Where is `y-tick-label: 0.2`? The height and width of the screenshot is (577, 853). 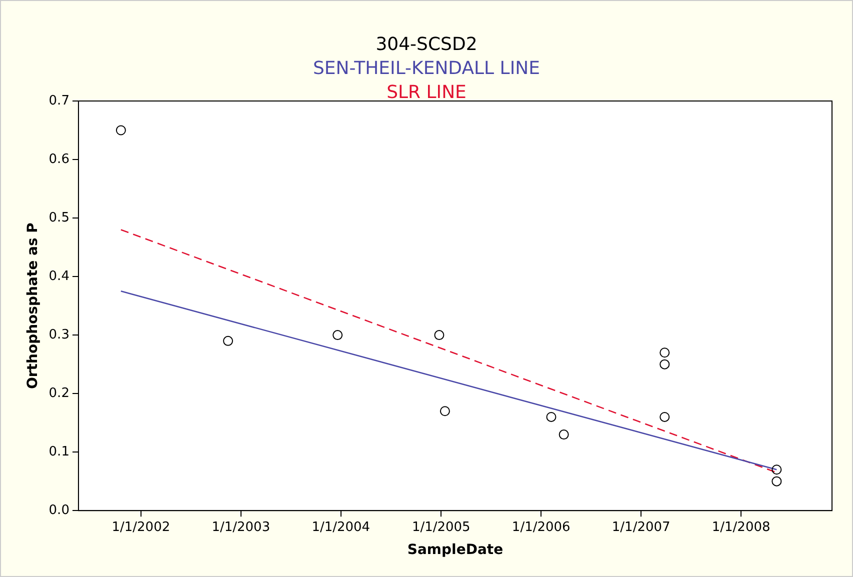 y-tick-label: 0.2 is located at coordinates (59, 393).